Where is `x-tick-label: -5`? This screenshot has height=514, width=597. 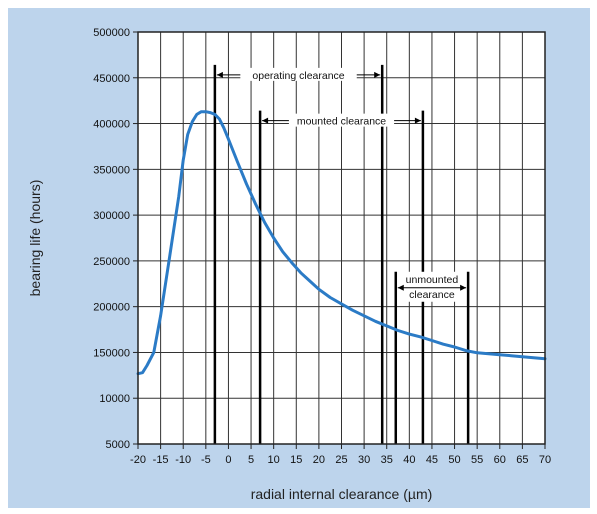
x-tick-label: -5 is located at coordinates (206, 460).